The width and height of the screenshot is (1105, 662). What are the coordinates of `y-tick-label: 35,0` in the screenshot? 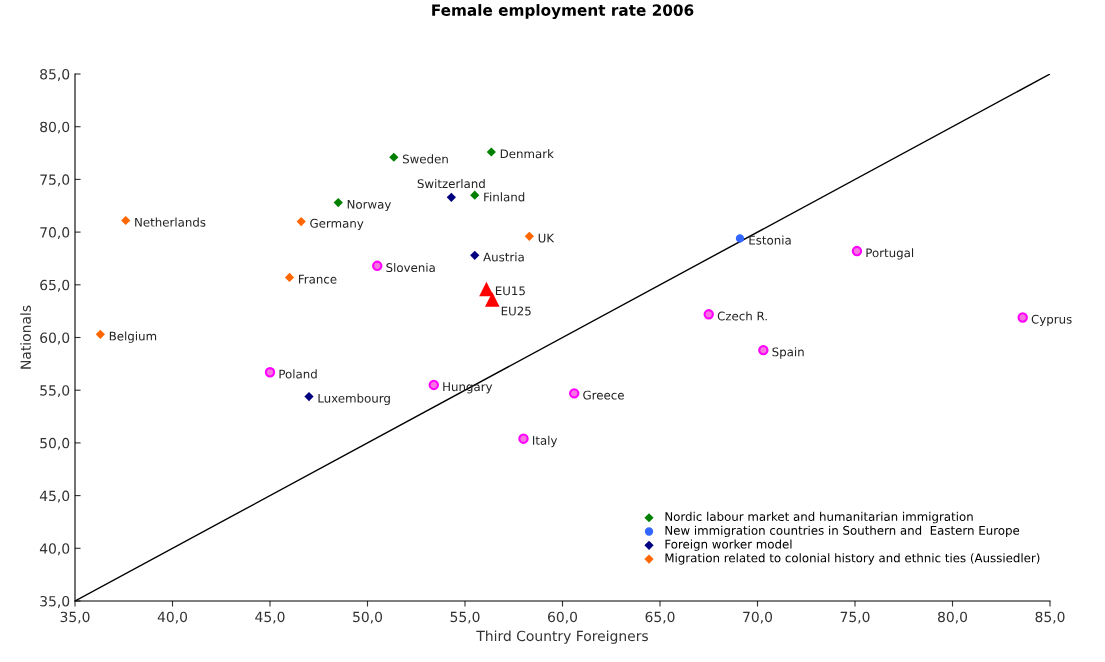 It's located at (55, 601).